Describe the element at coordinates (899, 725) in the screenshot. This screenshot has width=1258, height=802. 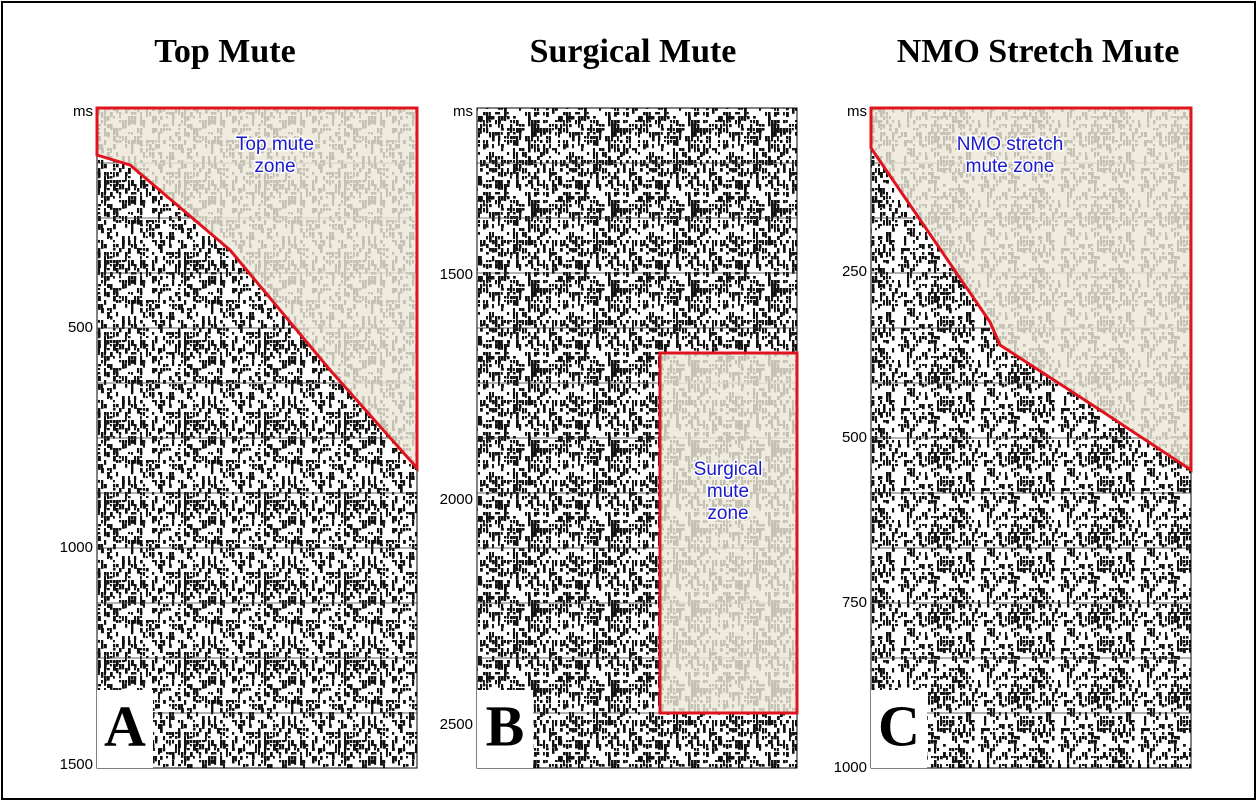
I see `panel-letter: C` at that location.